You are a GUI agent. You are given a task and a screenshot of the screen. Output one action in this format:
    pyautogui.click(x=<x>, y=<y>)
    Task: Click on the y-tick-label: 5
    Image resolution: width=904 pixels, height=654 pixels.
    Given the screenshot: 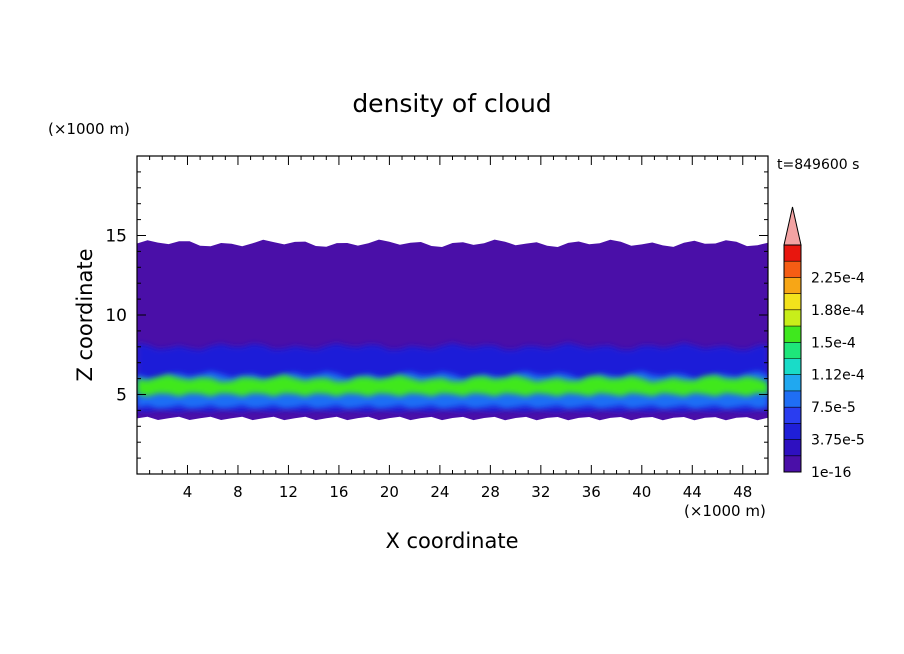 What is the action you would take?
    pyautogui.click(x=121, y=396)
    